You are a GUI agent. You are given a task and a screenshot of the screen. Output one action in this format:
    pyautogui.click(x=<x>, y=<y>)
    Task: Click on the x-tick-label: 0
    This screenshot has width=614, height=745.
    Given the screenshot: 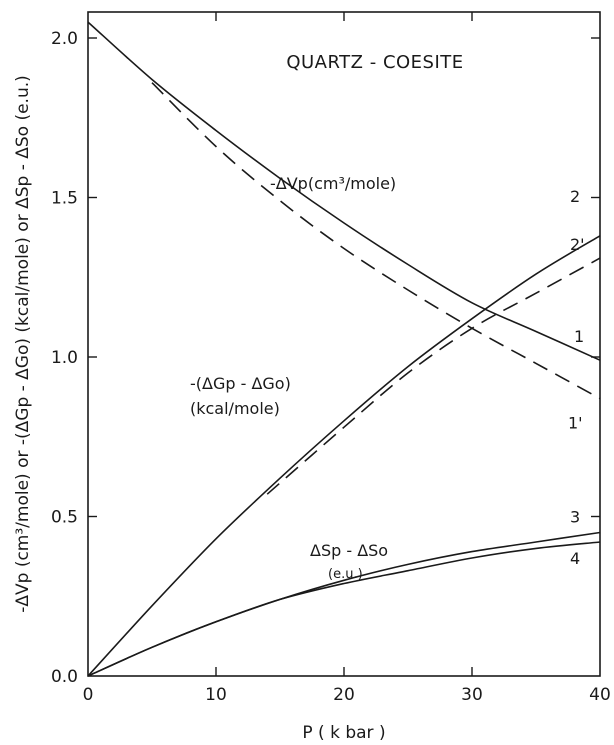 What is the action you would take?
    pyautogui.click(x=88, y=695)
    